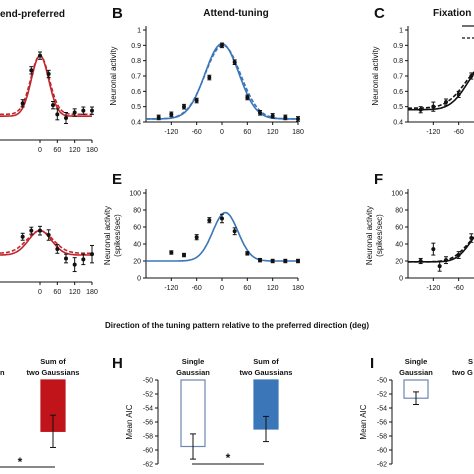  Describe the element at coordinates (379, 13) in the screenshot. I see `panel-label-c: C` at that location.